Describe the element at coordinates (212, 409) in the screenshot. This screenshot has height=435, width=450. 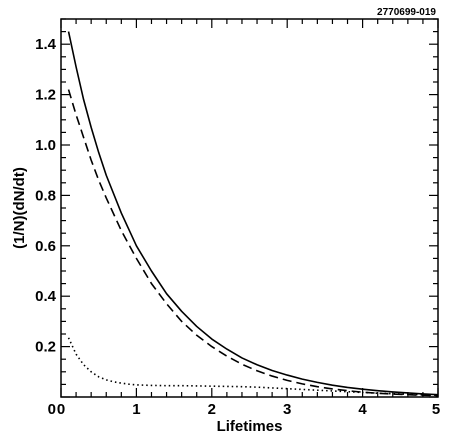
I see `x-tick-label: 2` at that location.